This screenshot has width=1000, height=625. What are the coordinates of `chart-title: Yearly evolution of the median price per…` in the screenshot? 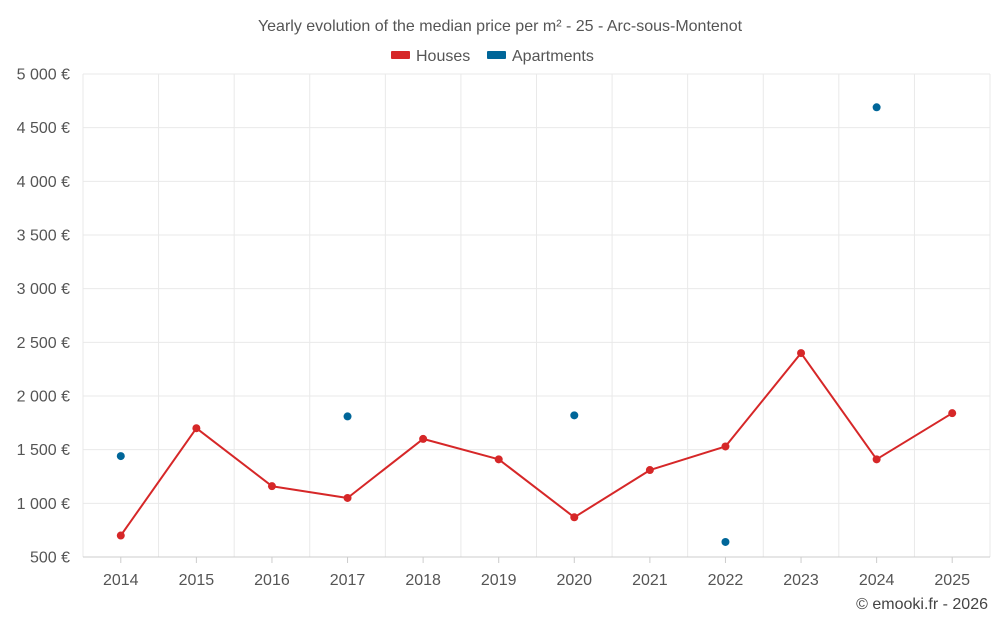 It's located at (500, 26).